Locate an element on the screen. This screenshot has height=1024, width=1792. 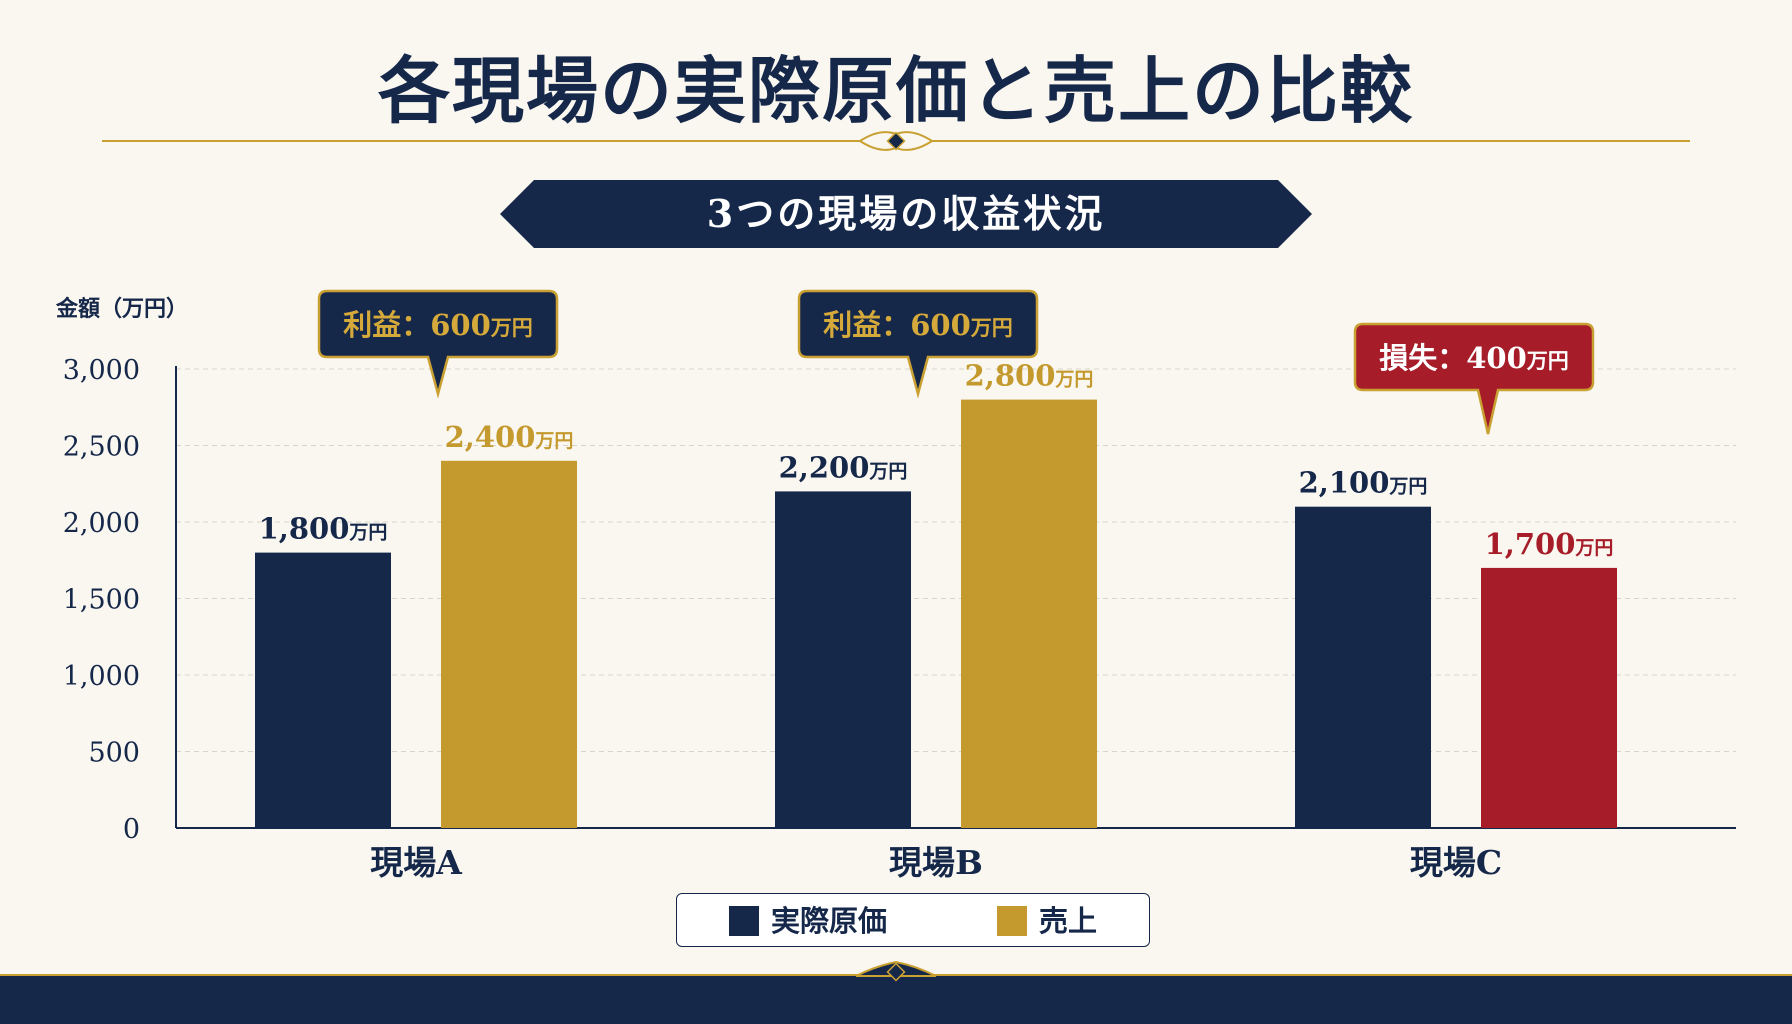
legend-label-cost: 実際原価 is located at coordinates (829, 921).